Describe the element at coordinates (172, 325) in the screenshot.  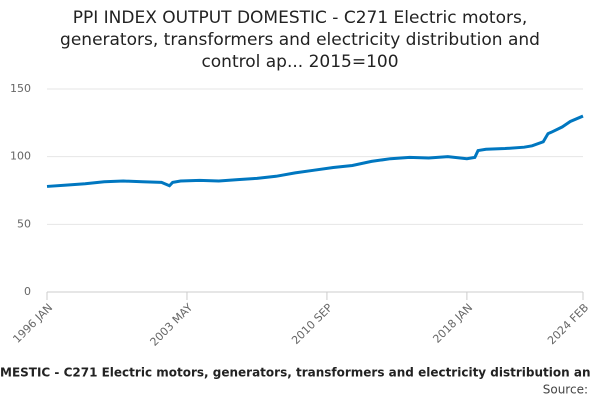
I see `x-tick-label: 2003 MAY` at that location.